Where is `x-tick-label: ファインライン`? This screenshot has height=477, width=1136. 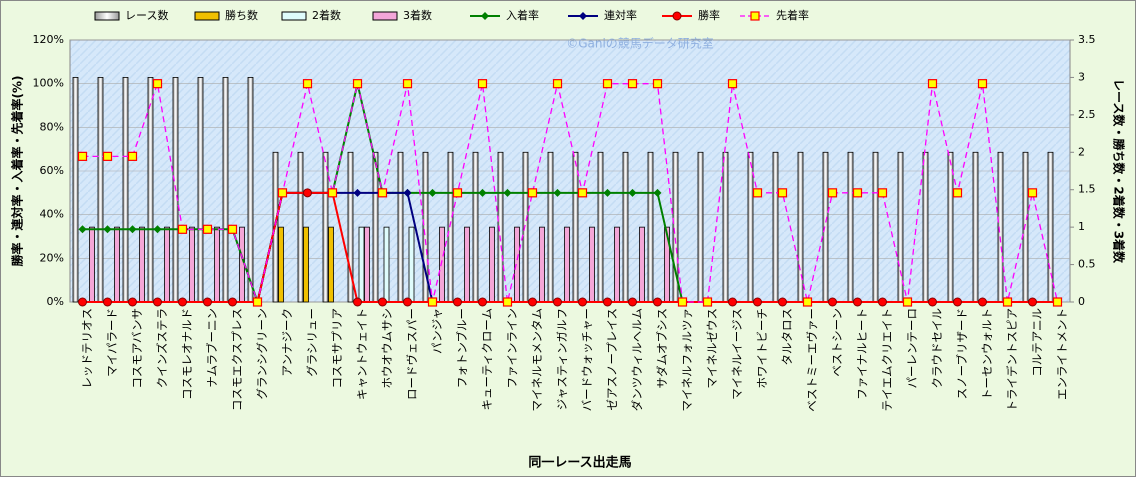 x-tick-label: ファインライン is located at coordinates (512, 348).